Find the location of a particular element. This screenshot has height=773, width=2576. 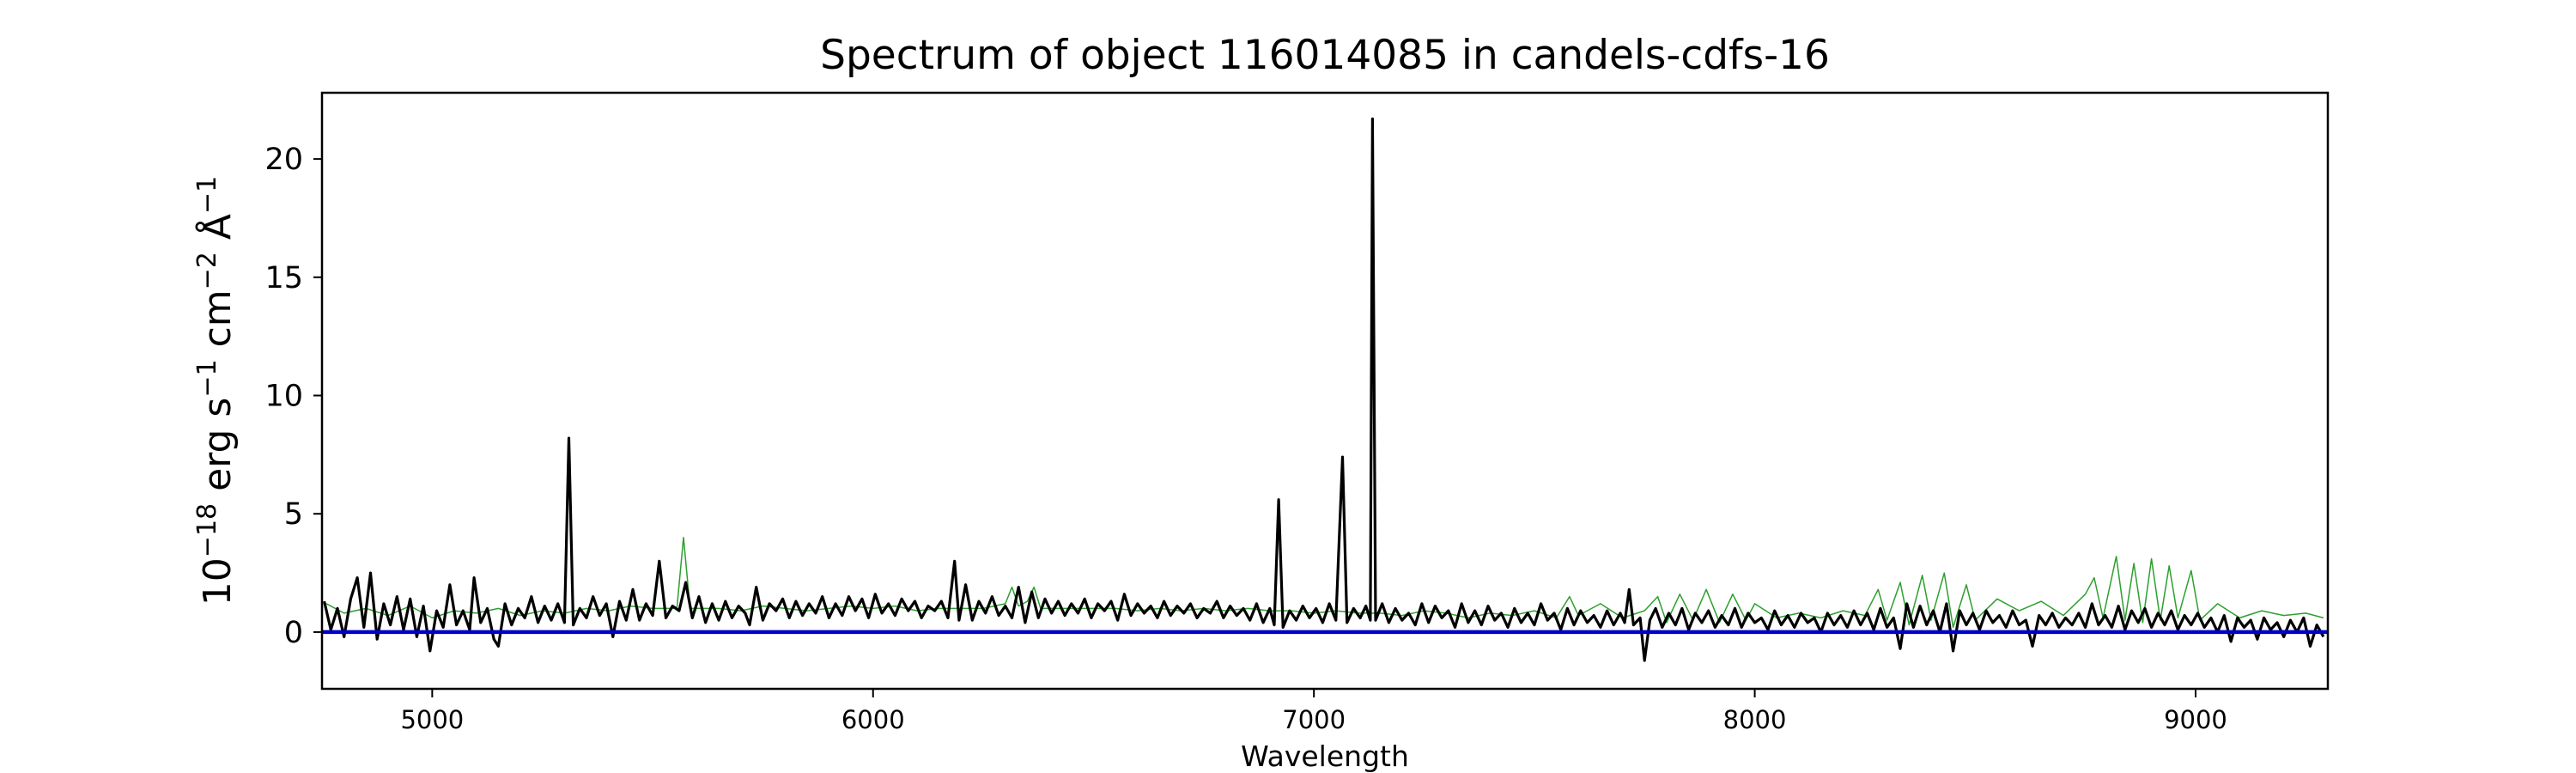

x-tick-label: 7000 is located at coordinates (1314, 719).